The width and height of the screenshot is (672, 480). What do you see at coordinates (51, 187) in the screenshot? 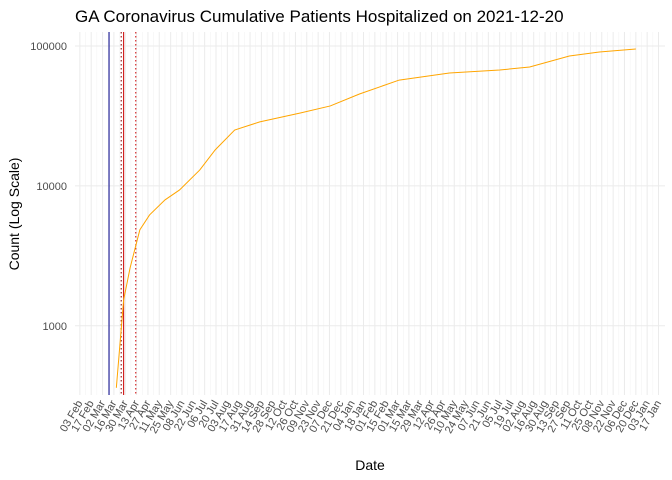
I see `y-tick-label: 10000` at bounding box center [51, 187].